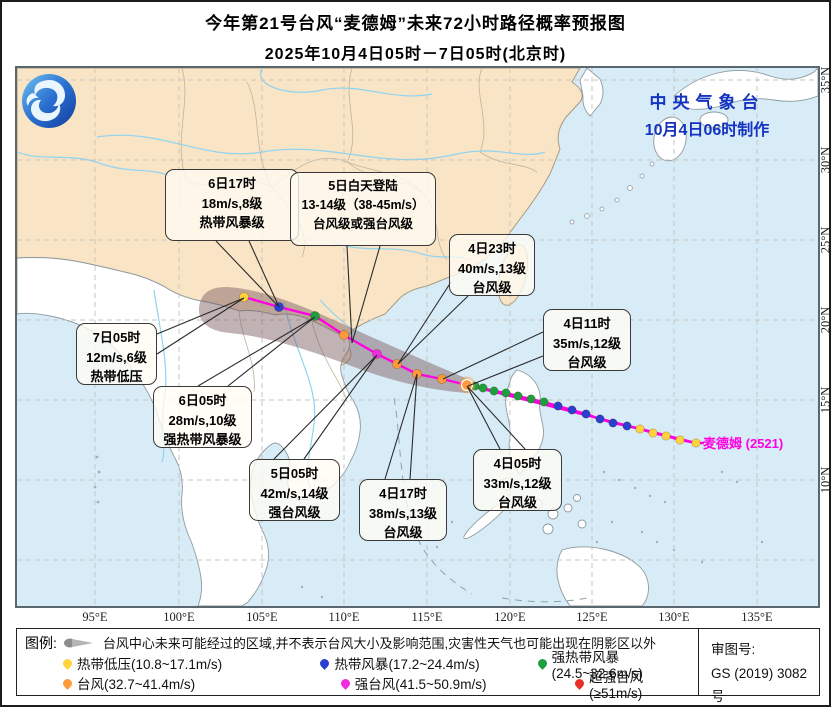  Describe the element at coordinates (427, 617) in the screenshot. I see `lon-tick-label: 115°E` at that location.